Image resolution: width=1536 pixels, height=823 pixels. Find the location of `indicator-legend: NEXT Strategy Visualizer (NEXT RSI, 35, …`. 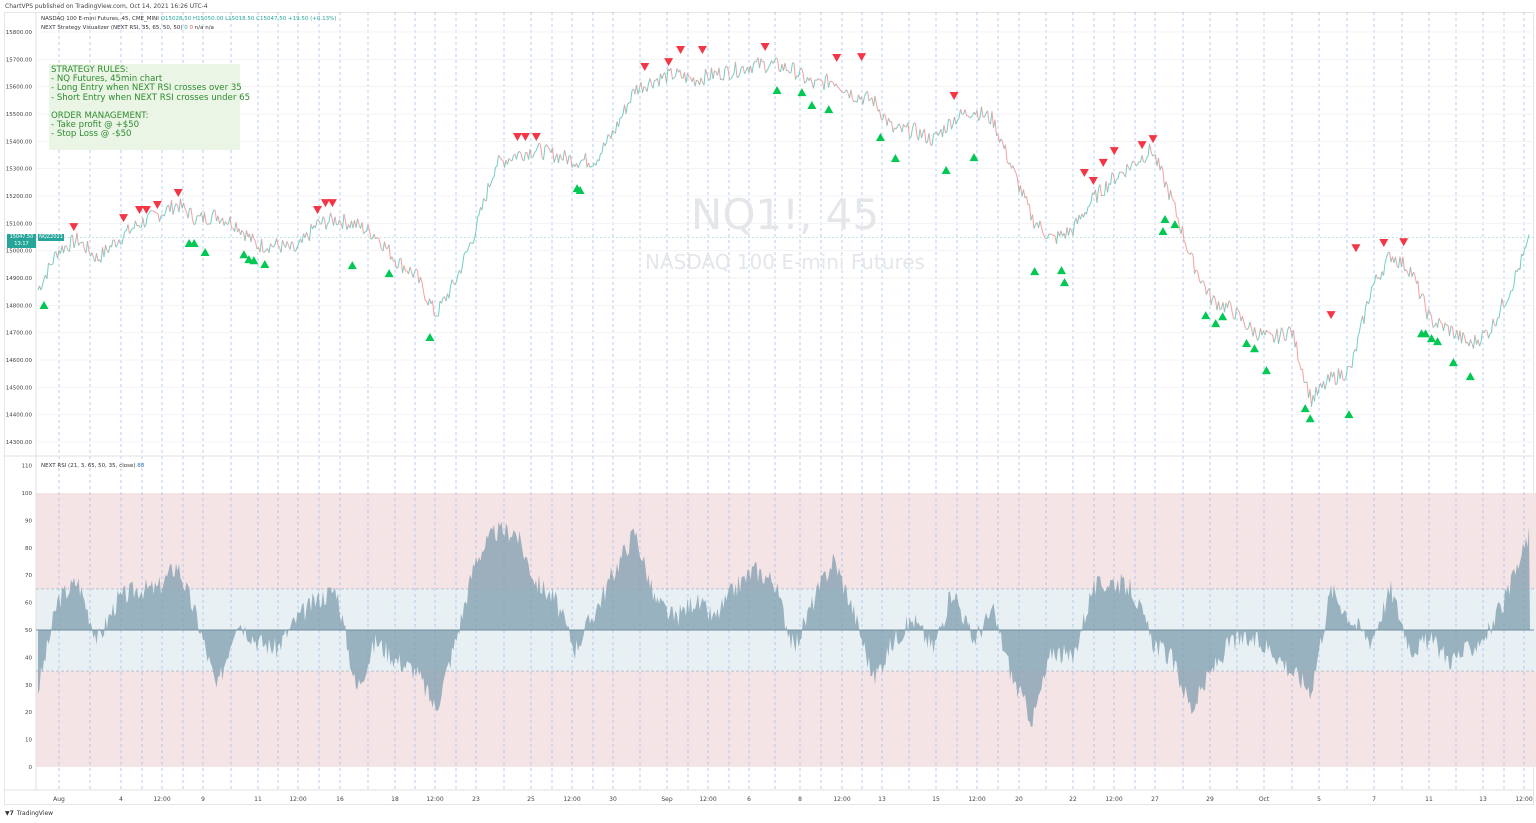

indicator-legend: NEXT Strategy Visualizer (NEXT RSI, 35, … is located at coordinates (127, 28).